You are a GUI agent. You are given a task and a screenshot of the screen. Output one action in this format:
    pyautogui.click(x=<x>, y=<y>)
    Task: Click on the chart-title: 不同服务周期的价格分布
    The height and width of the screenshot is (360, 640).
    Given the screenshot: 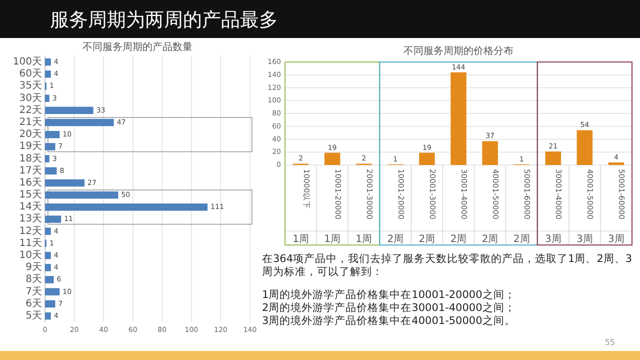 What is the action you would take?
    pyautogui.click(x=459, y=51)
    